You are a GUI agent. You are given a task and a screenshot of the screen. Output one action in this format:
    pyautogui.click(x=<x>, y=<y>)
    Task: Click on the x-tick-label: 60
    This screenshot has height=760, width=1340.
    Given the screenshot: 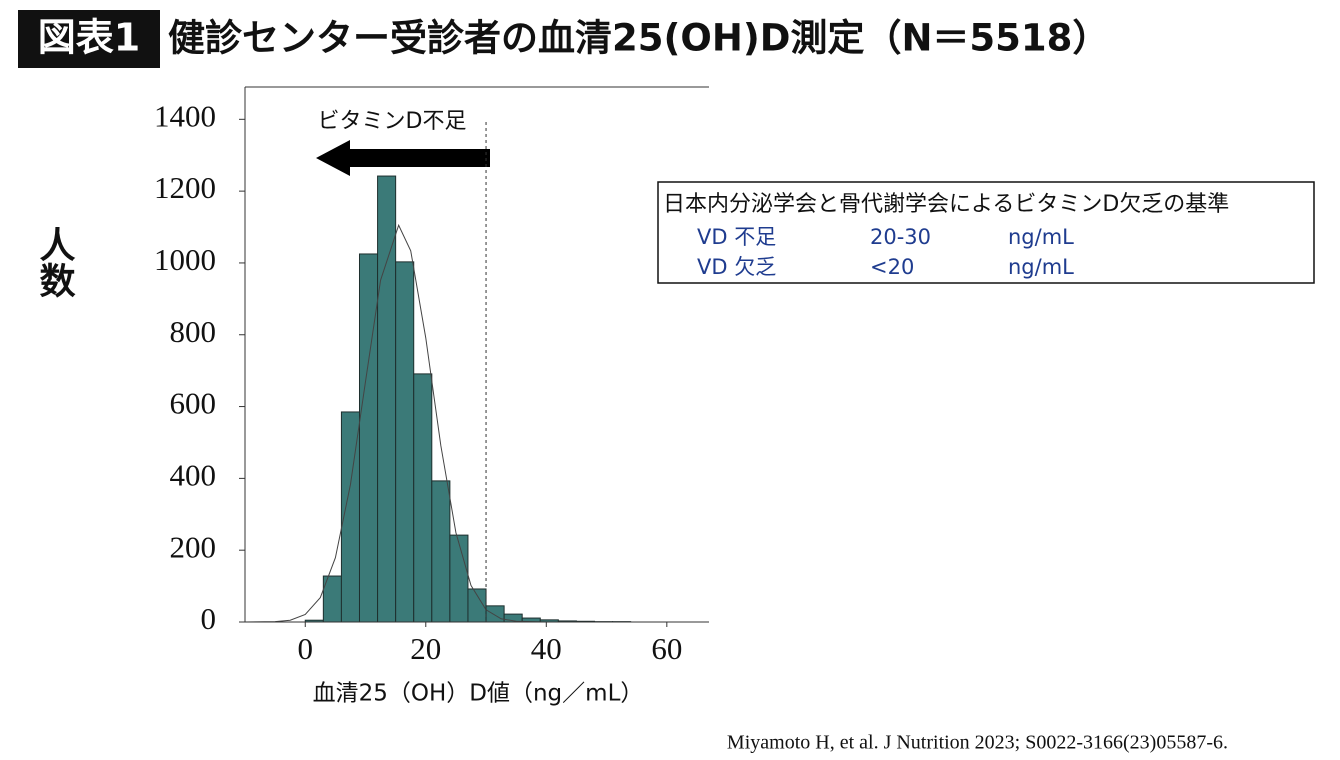 What is the action you would take?
    pyautogui.click(x=666, y=648)
    